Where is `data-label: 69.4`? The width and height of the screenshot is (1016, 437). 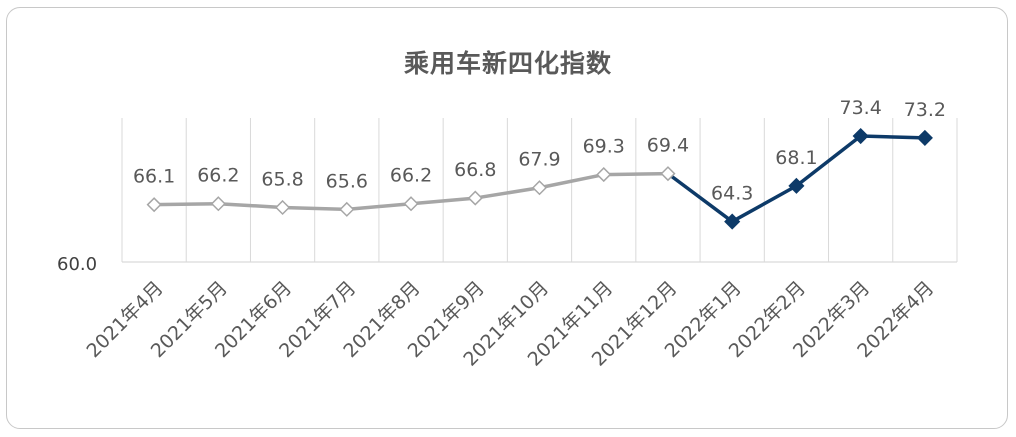 data-label: 69.4 is located at coordinates (668, 146).